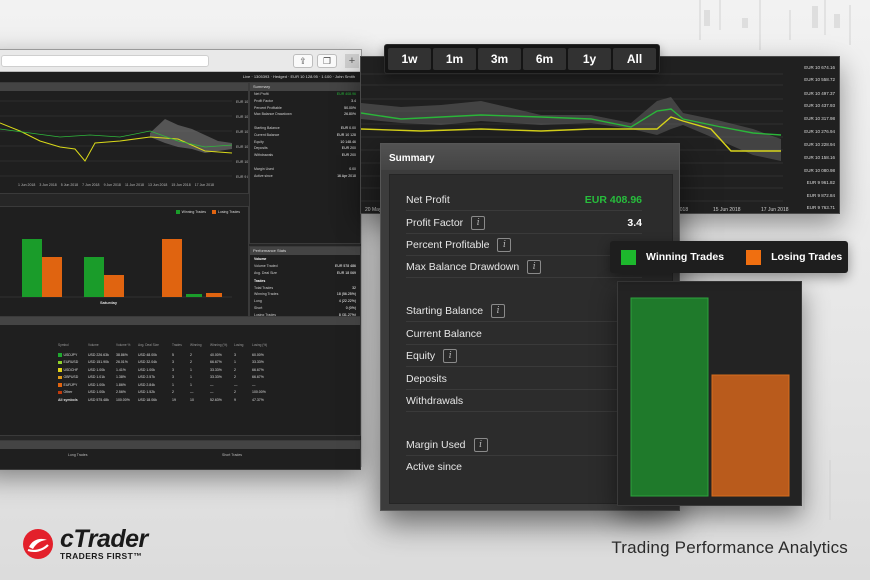 This screenshot has height=580, width=870. Describe the element at coordinates (347, 301) in the screenshot. I see `trades-value: 4 (22.22%)` at that location.